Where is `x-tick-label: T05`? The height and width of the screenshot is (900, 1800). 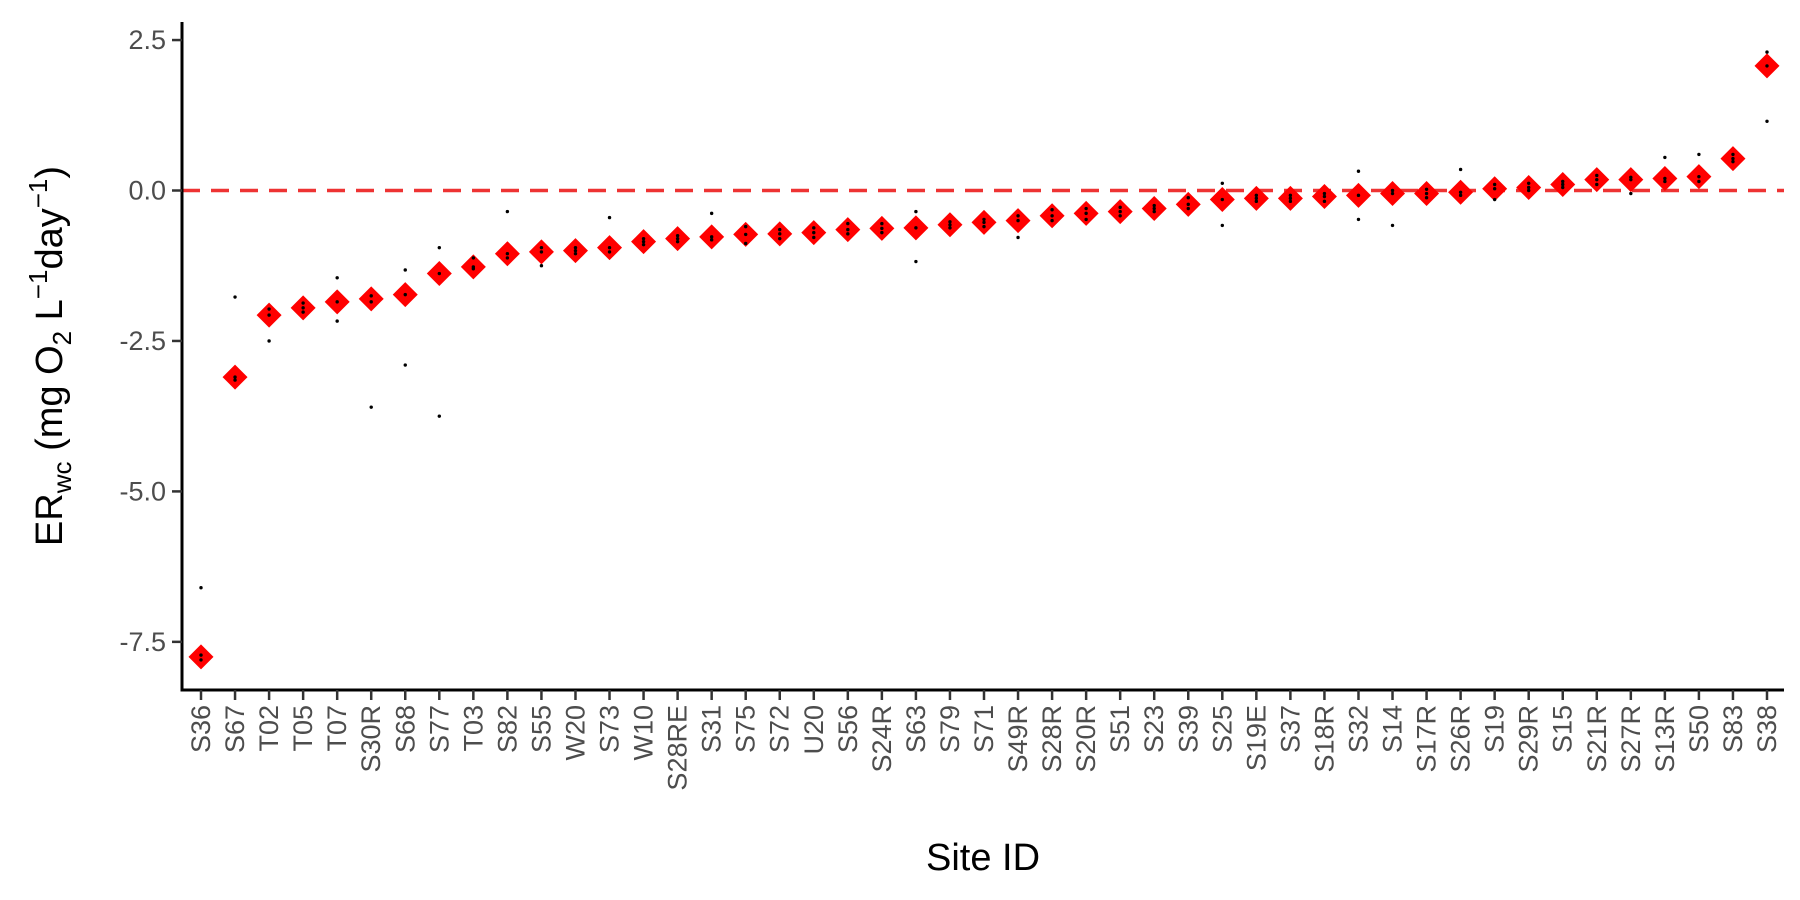 x-tick-label: T05 is located at coordinates (303, 728).